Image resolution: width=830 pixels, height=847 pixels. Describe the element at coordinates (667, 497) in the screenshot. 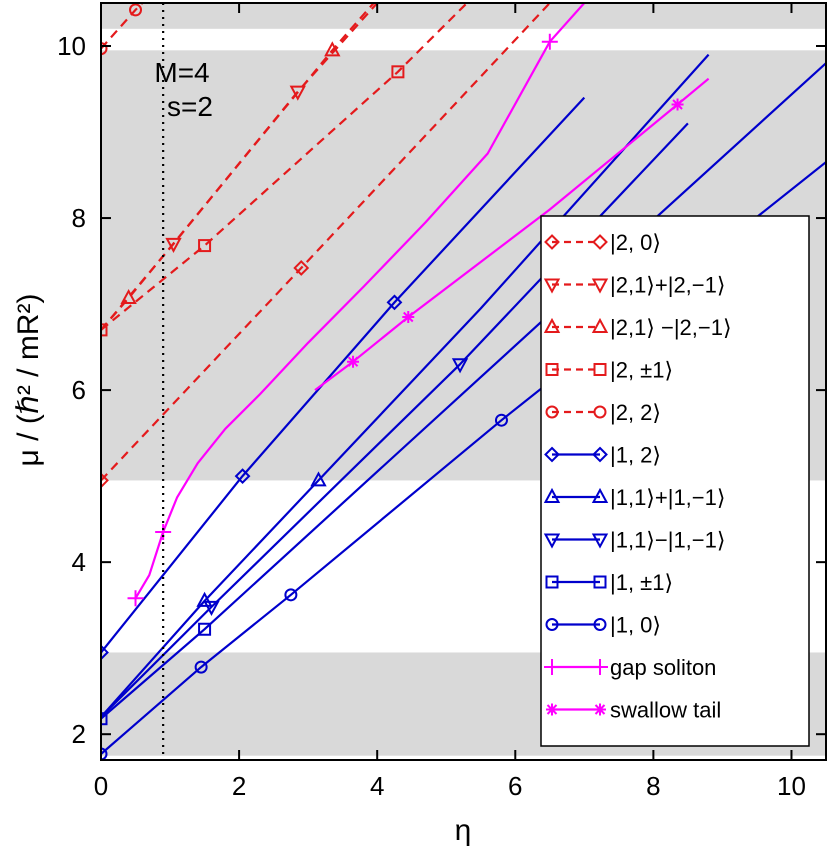

I see `legend-label-1-1-1-1: |1,1⟩+|1,−1⟩` at that location.